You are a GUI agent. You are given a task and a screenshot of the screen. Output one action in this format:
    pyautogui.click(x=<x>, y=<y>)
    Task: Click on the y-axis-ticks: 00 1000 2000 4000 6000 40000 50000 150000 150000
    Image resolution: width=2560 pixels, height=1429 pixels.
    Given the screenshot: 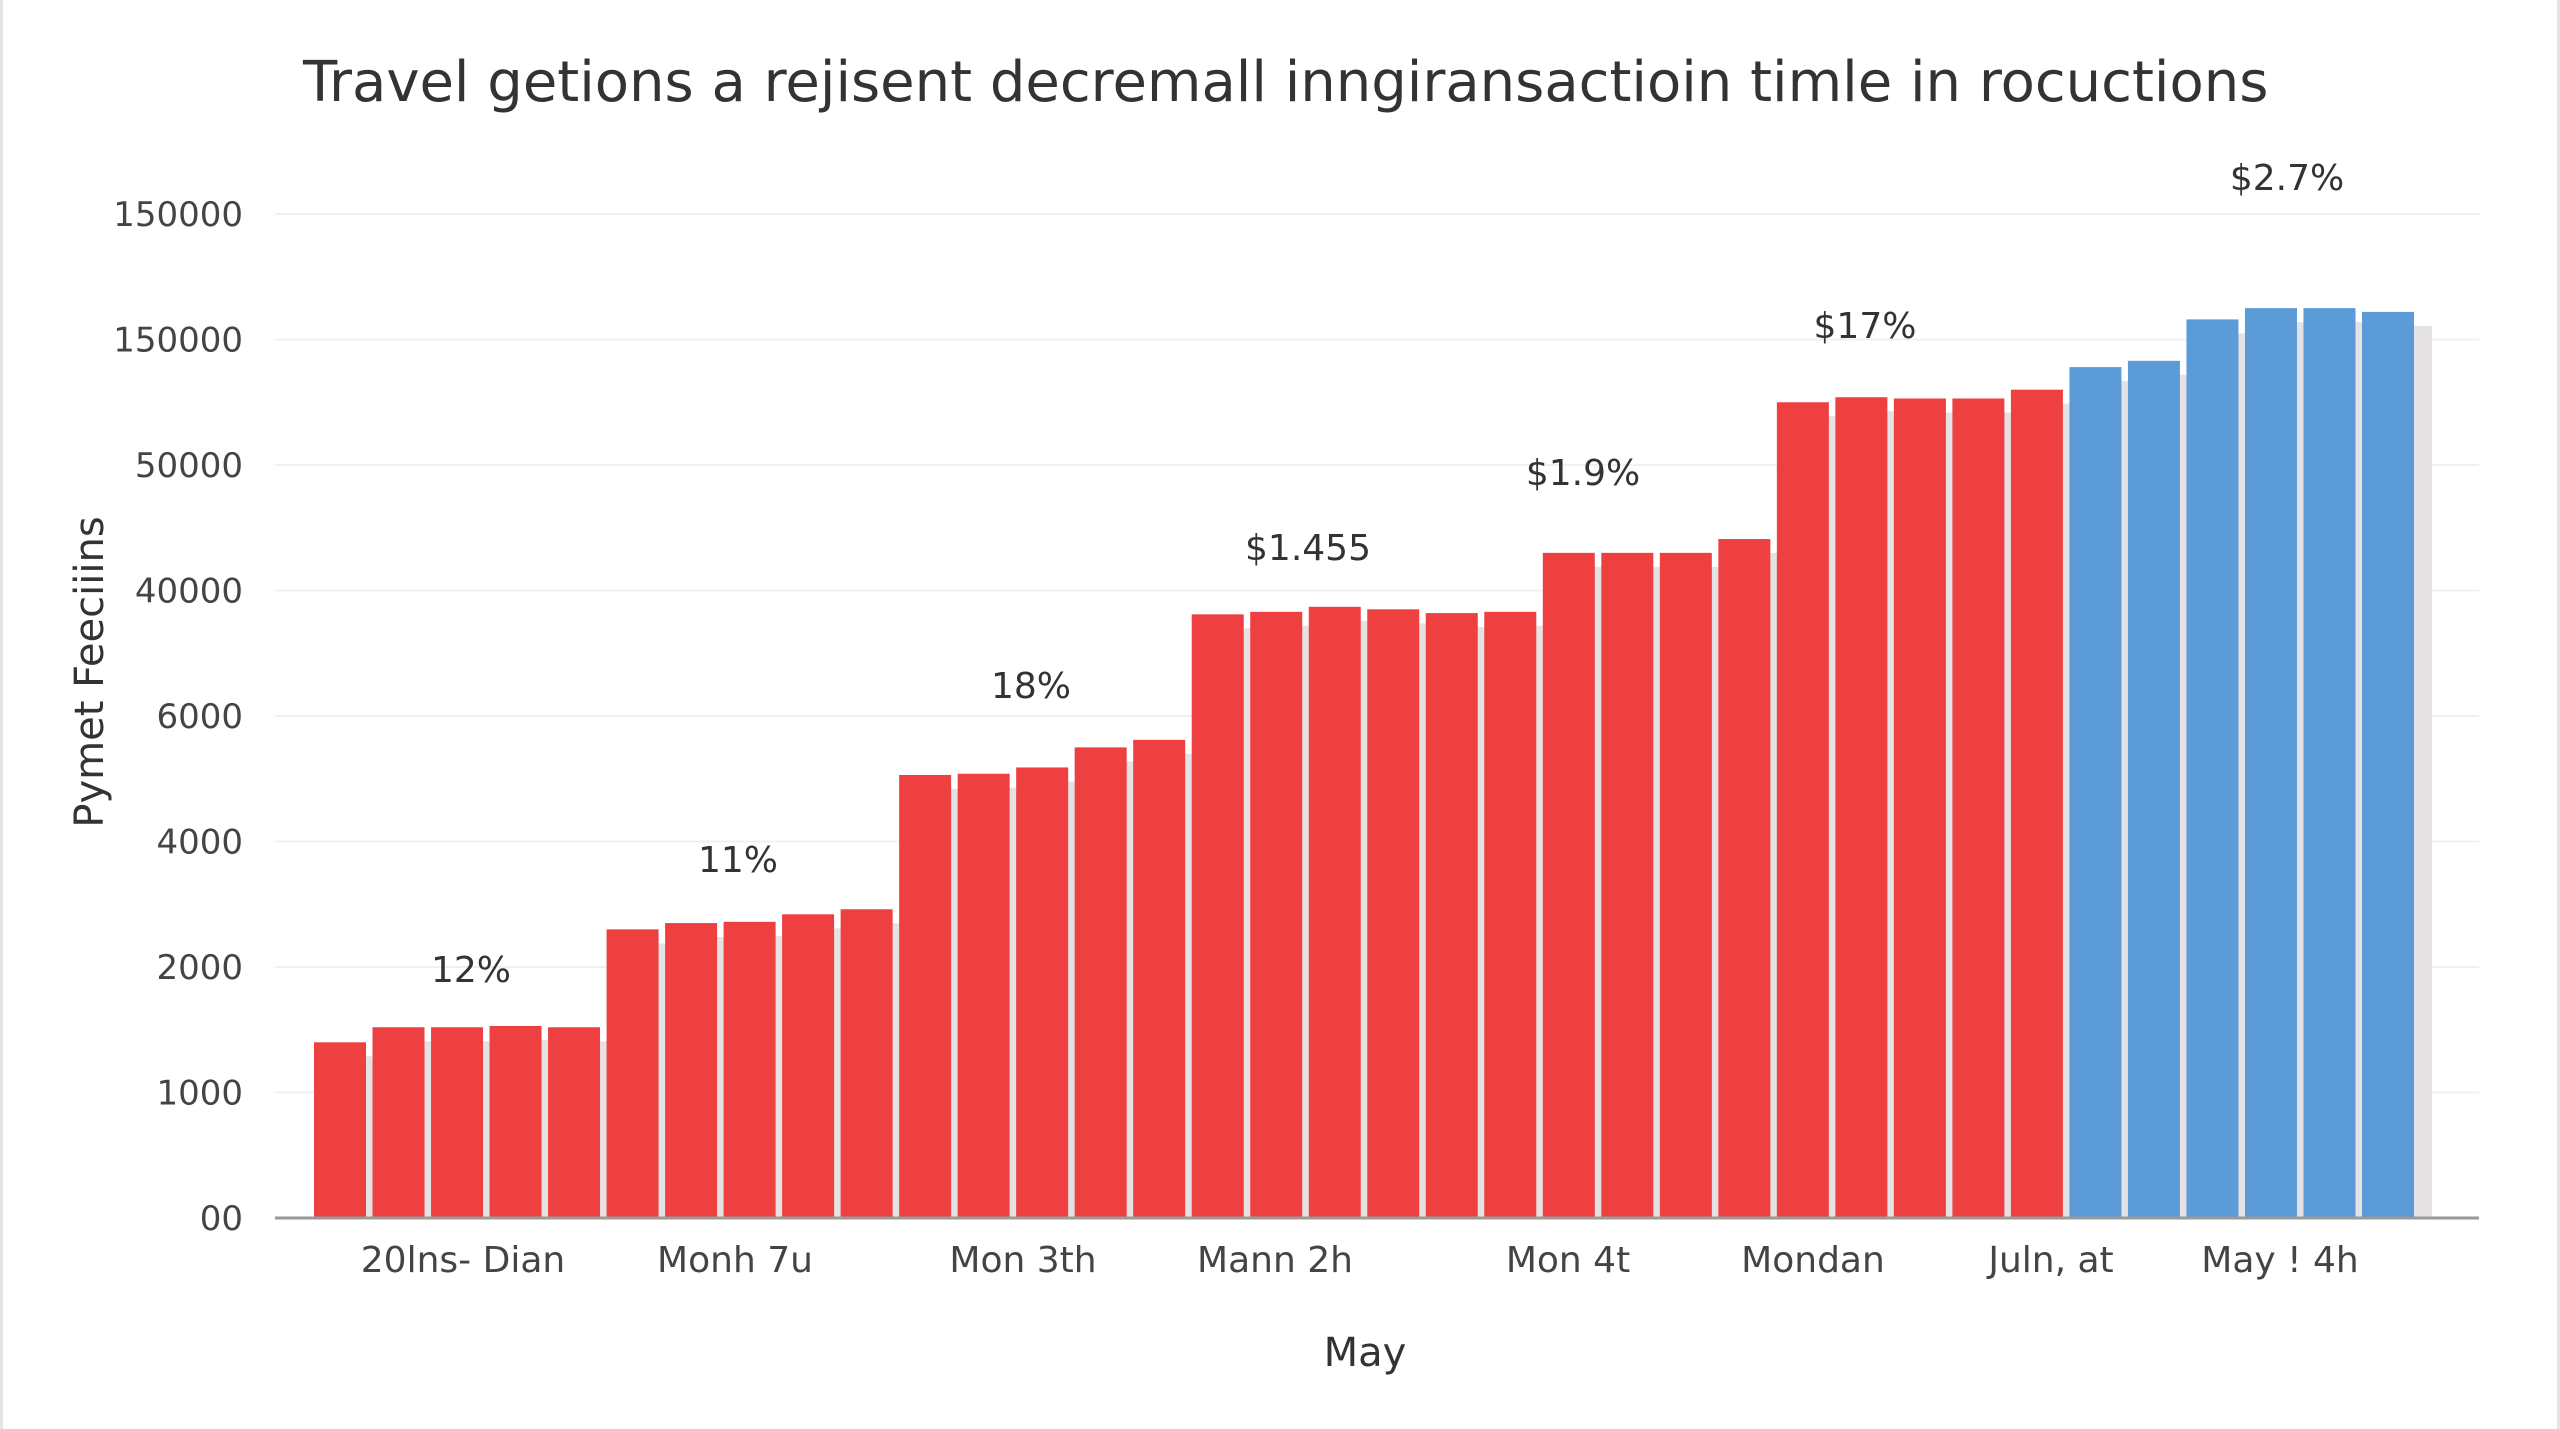 What is the action you would take?
    pyautogui.click(x=178, y=717)
    